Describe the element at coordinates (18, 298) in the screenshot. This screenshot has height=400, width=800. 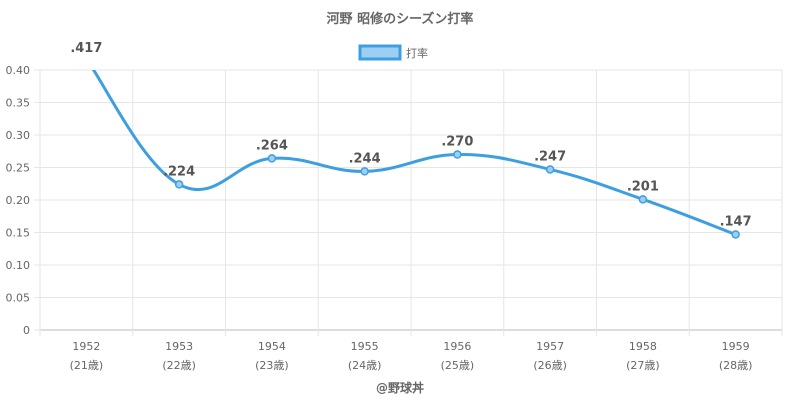
I see `y-tick-label: 0.05` at that location.